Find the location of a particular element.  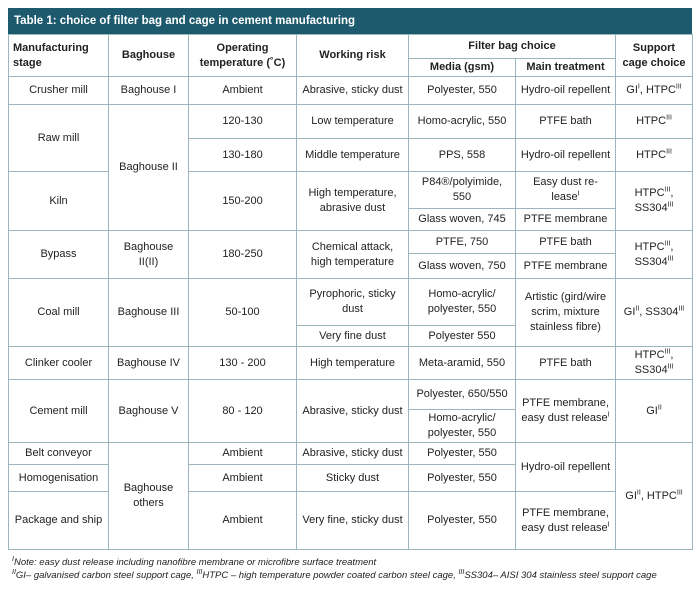

table-cell: Low temperature is located at coordinates (352, 121).